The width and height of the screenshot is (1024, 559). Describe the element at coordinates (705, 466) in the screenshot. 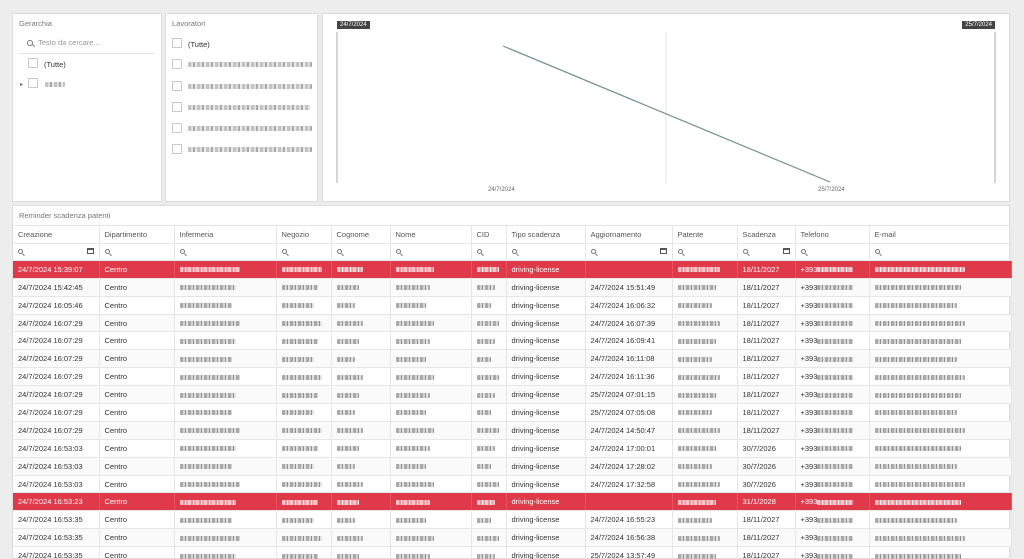

I see `cell-patente` at that location.